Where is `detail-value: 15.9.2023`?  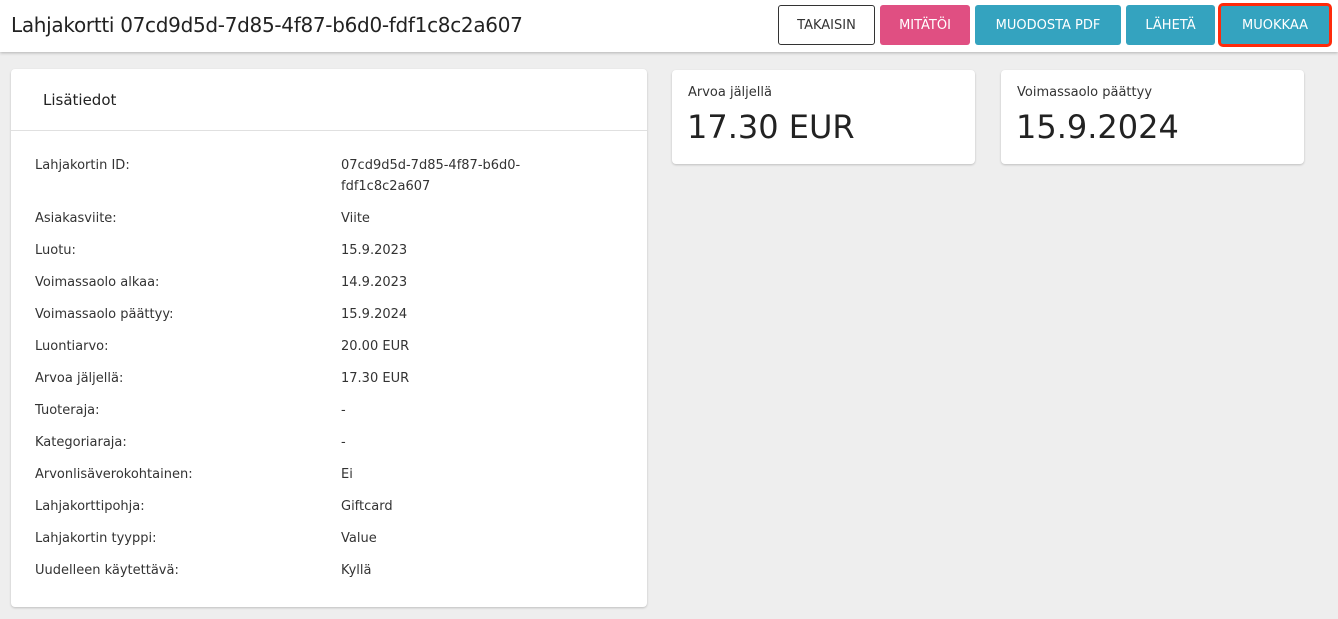 detail-value: 15.9.2023 is located at coordinates (374, 250).